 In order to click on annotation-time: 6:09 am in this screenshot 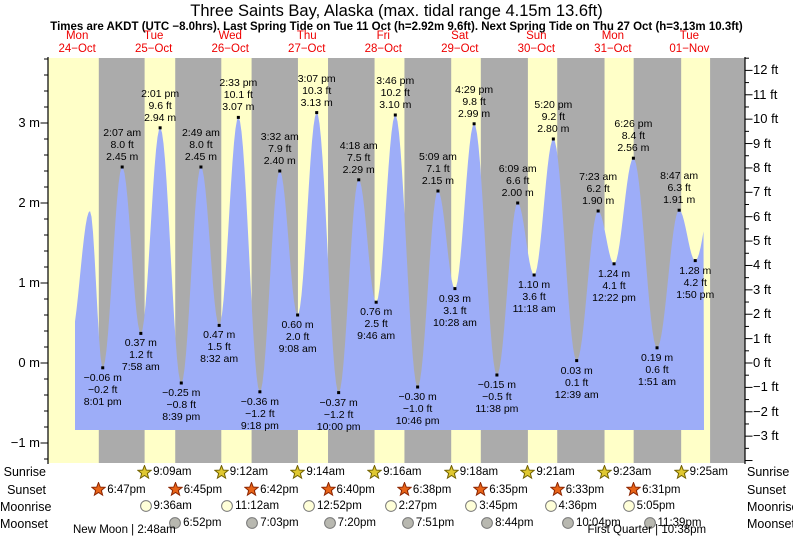, I will do `click(517, 169)`.